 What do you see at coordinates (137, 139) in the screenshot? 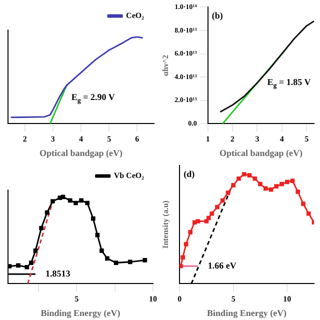
I see `x-tick-label: 6` at bounding box center [137, 139].